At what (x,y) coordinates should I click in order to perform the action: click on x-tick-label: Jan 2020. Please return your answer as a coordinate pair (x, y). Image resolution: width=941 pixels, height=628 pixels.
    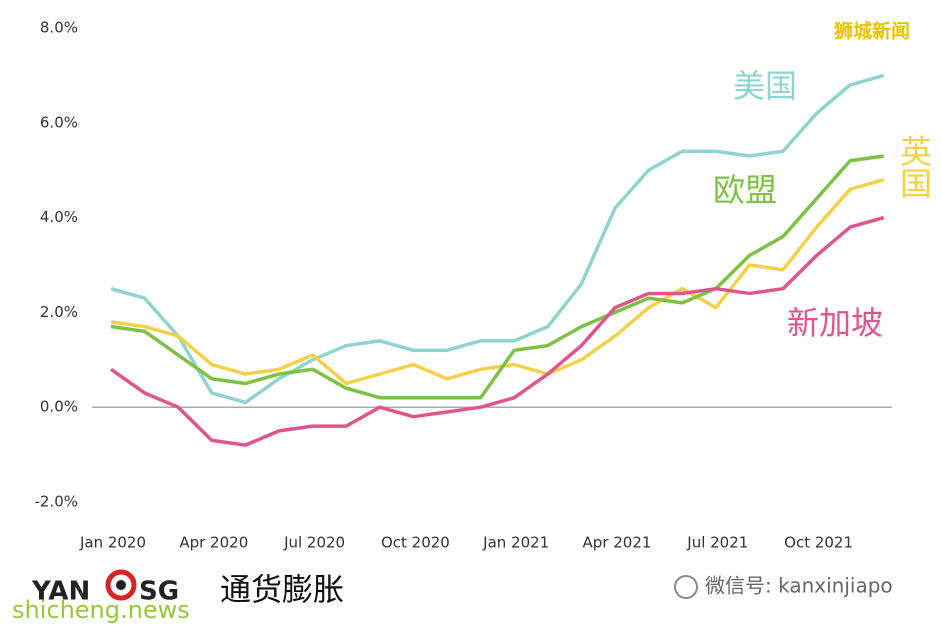
    Looking at the image, I should click on (112, 543).